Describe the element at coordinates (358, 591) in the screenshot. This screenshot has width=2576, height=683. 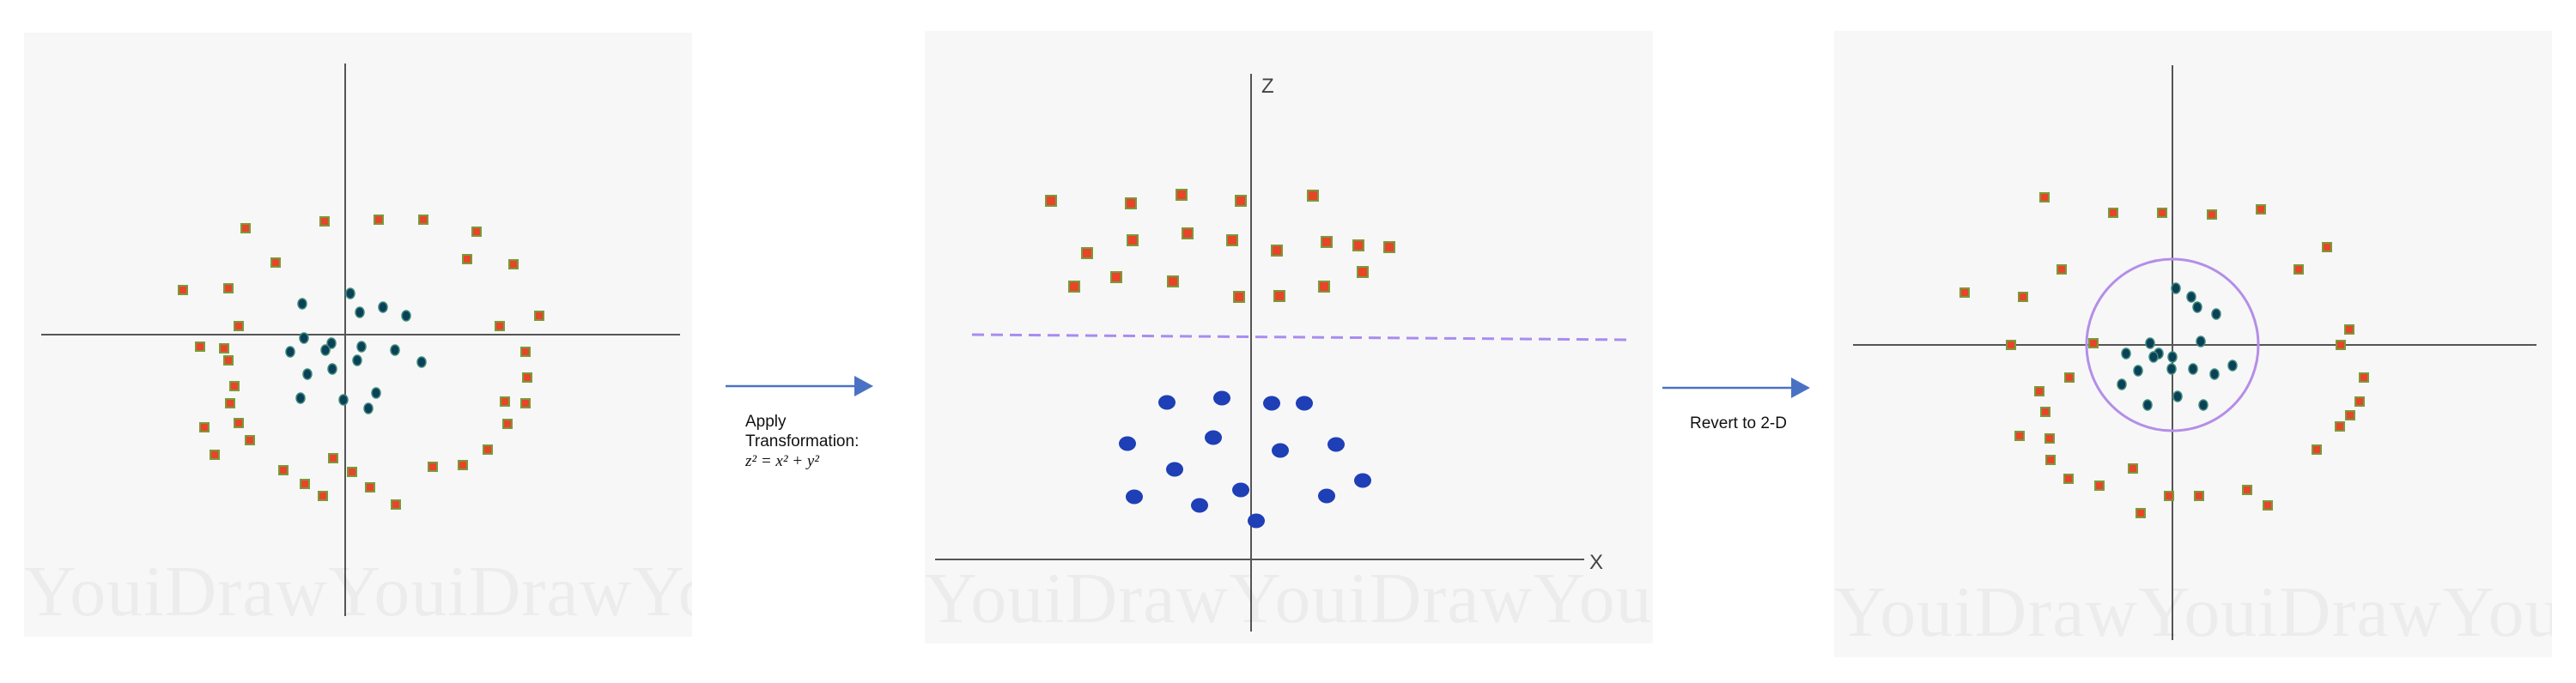
I see `watermark: YouiDrawYouiDrawYou` at that location.